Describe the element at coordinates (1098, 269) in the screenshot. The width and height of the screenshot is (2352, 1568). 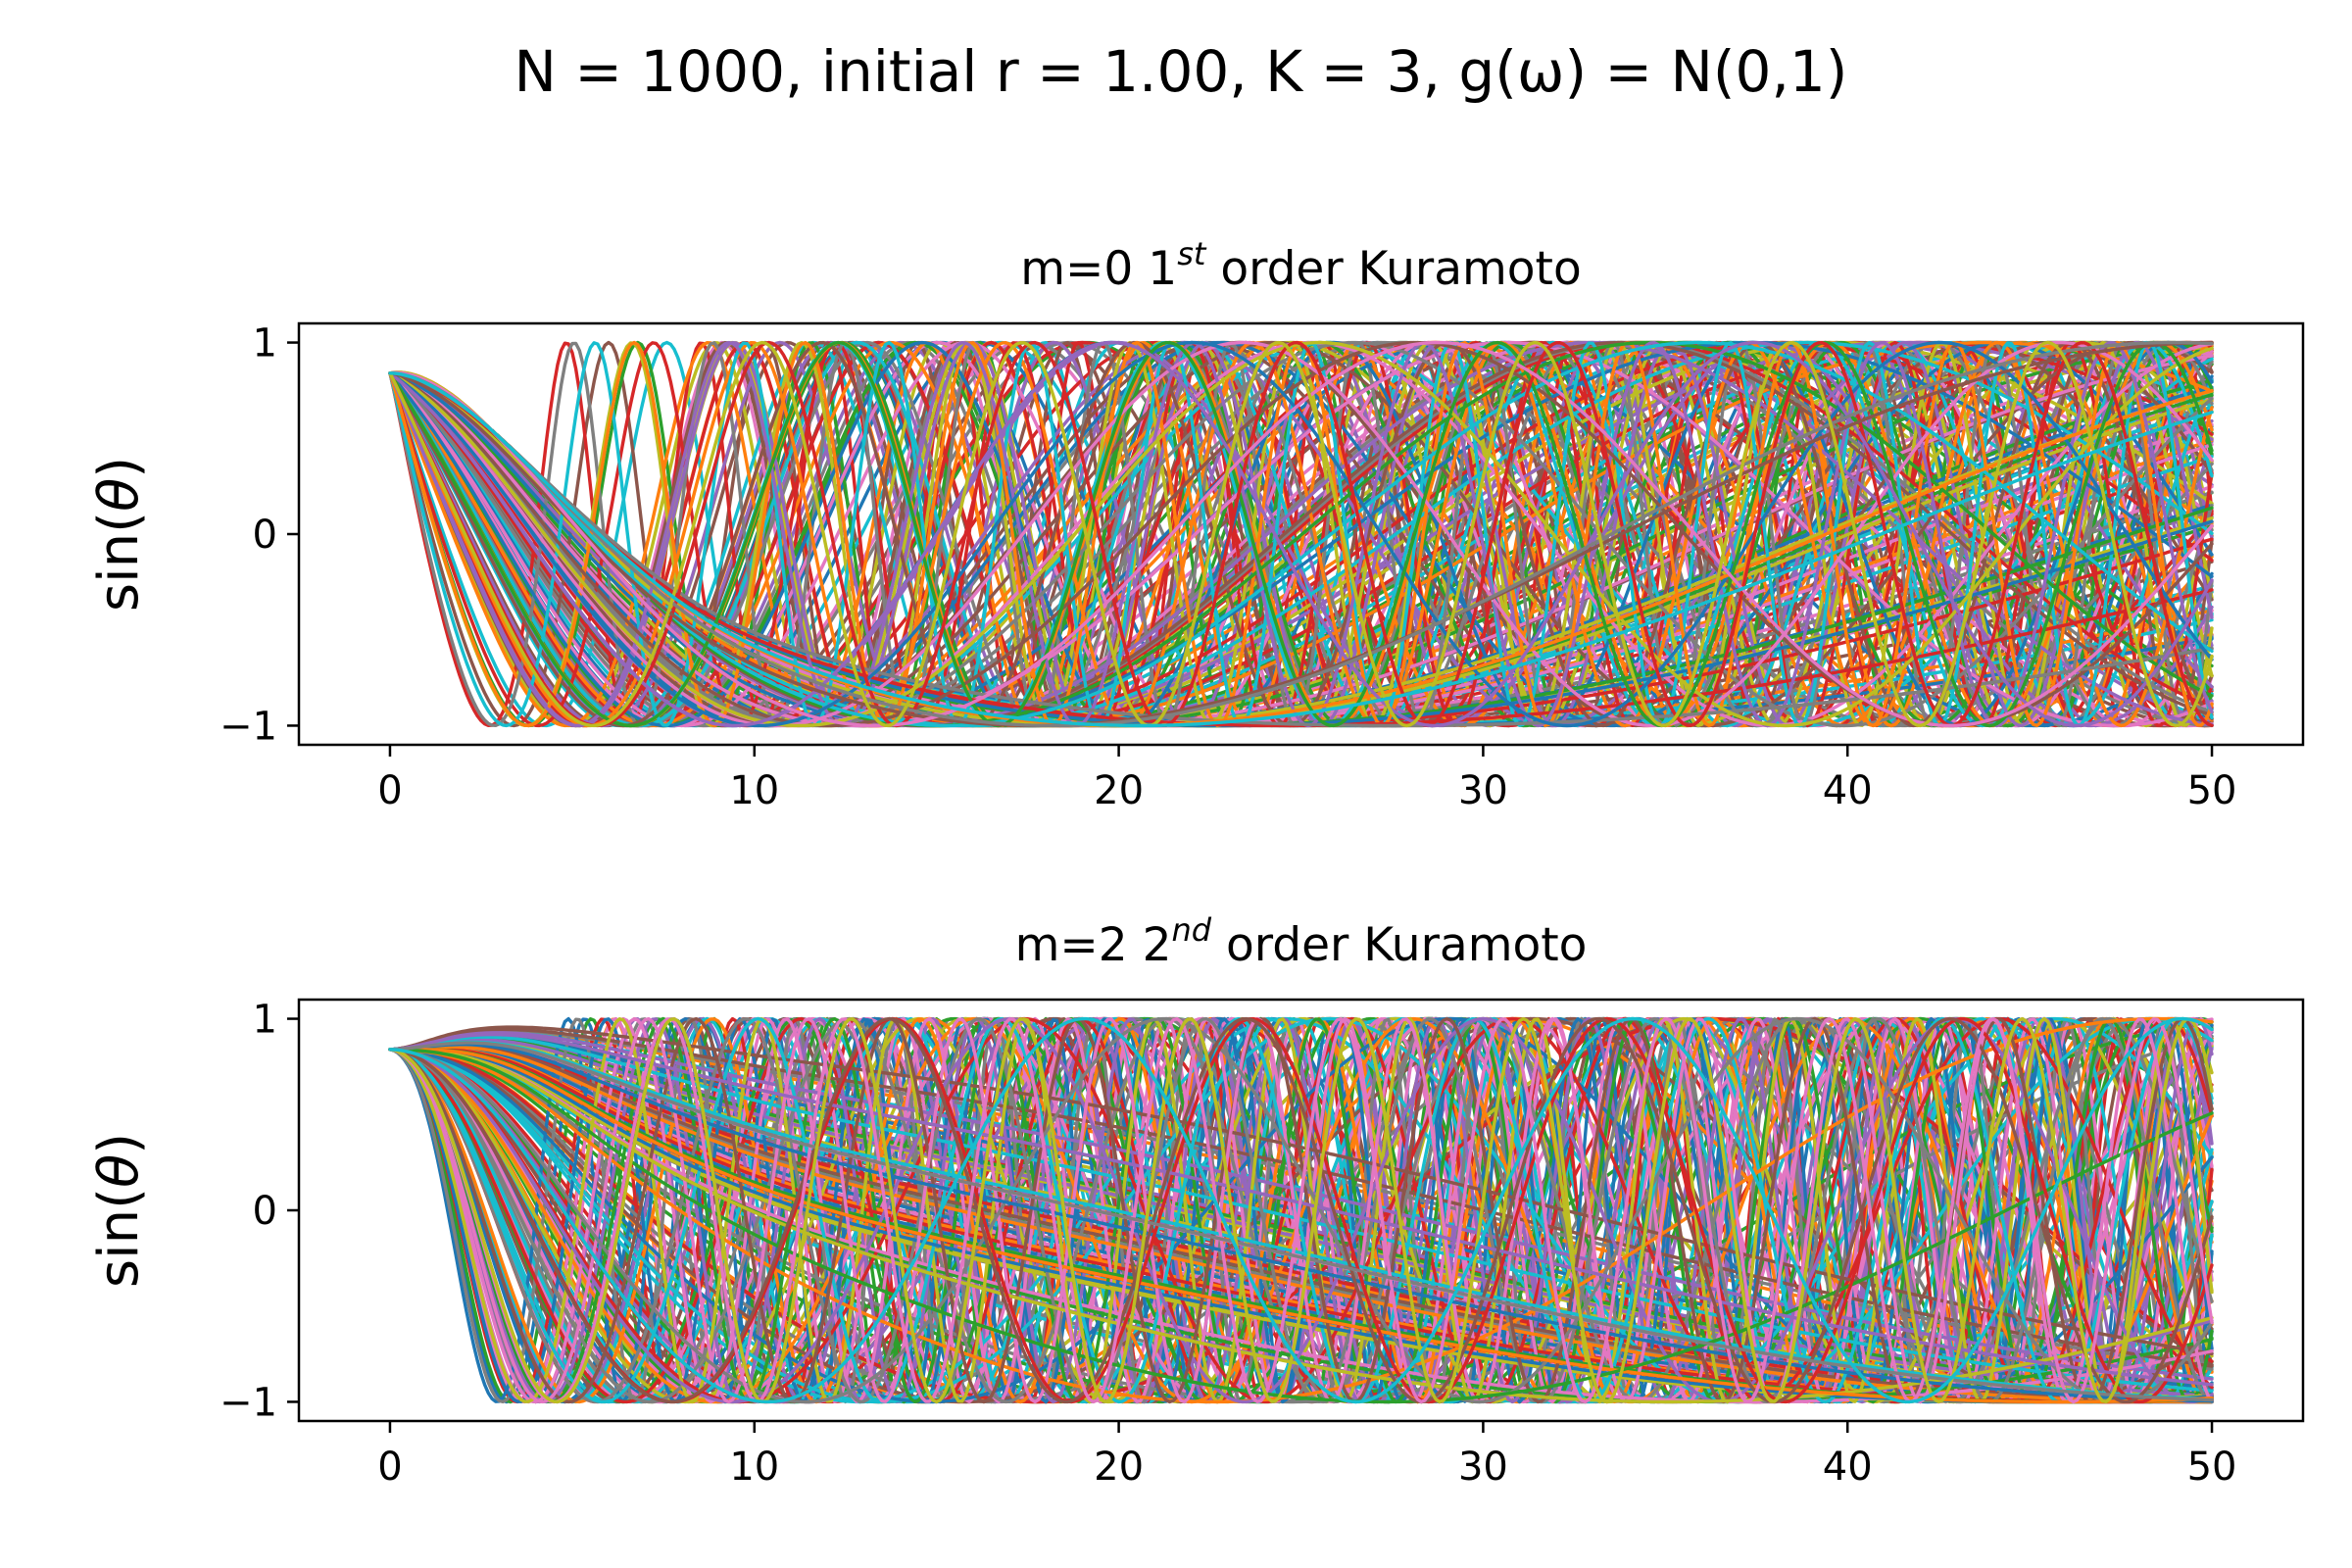
I see `title-main: m=0 1` at that location.